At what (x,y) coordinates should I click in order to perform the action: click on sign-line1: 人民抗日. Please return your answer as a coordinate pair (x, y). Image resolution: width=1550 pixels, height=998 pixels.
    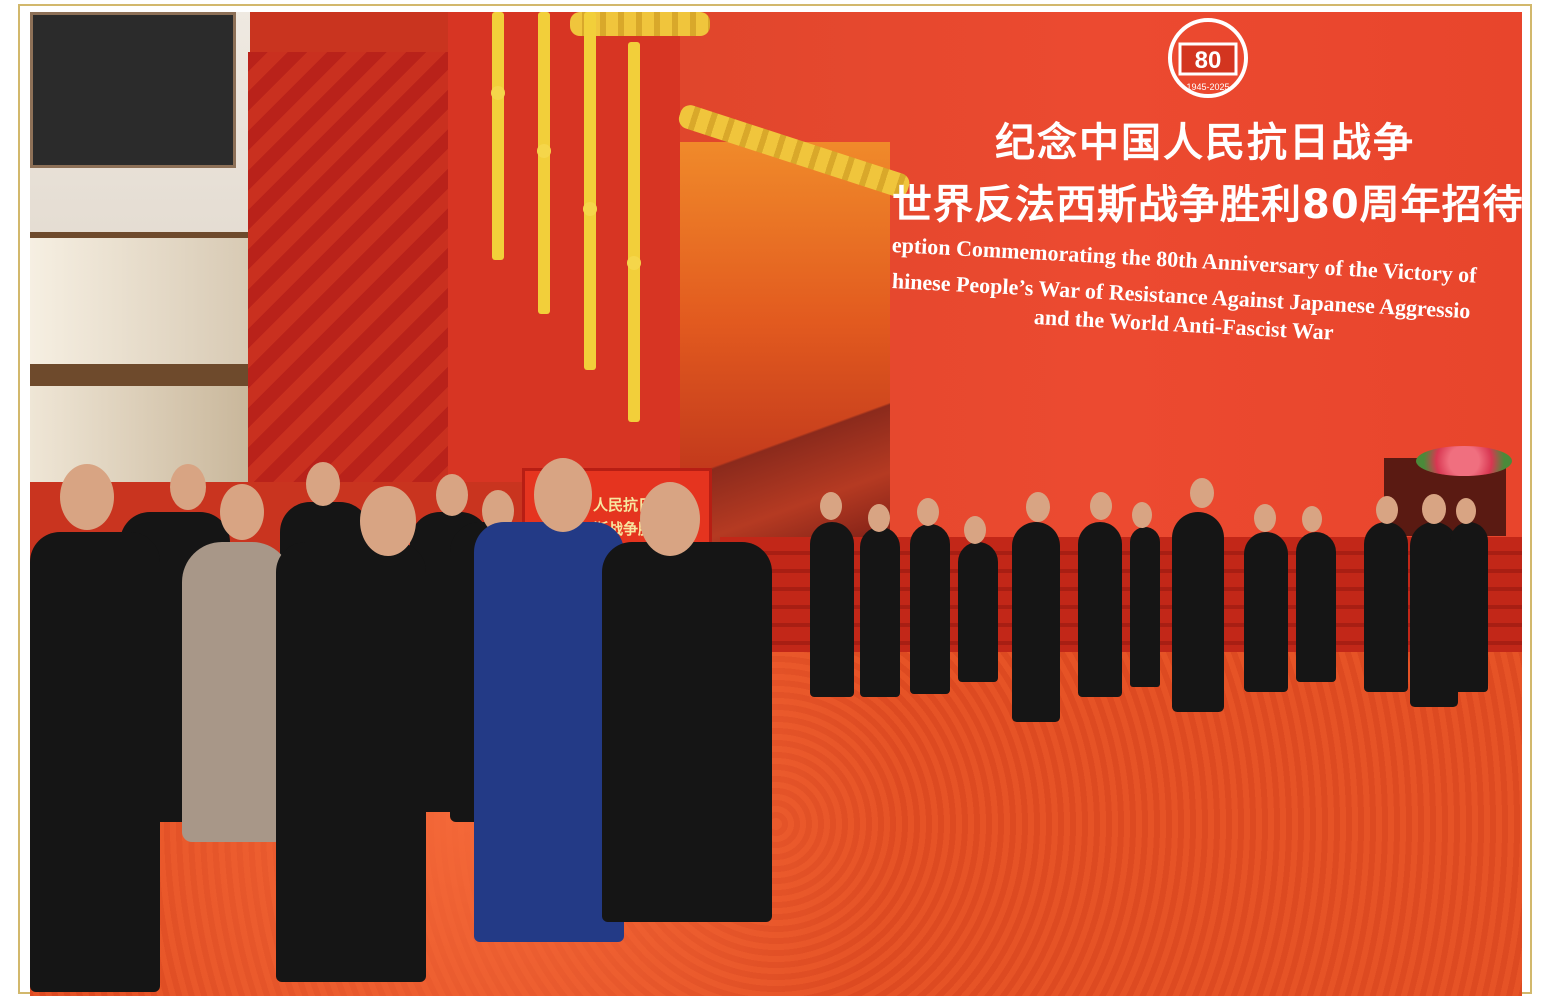
    Looking at the image, I should click on (623, 505).